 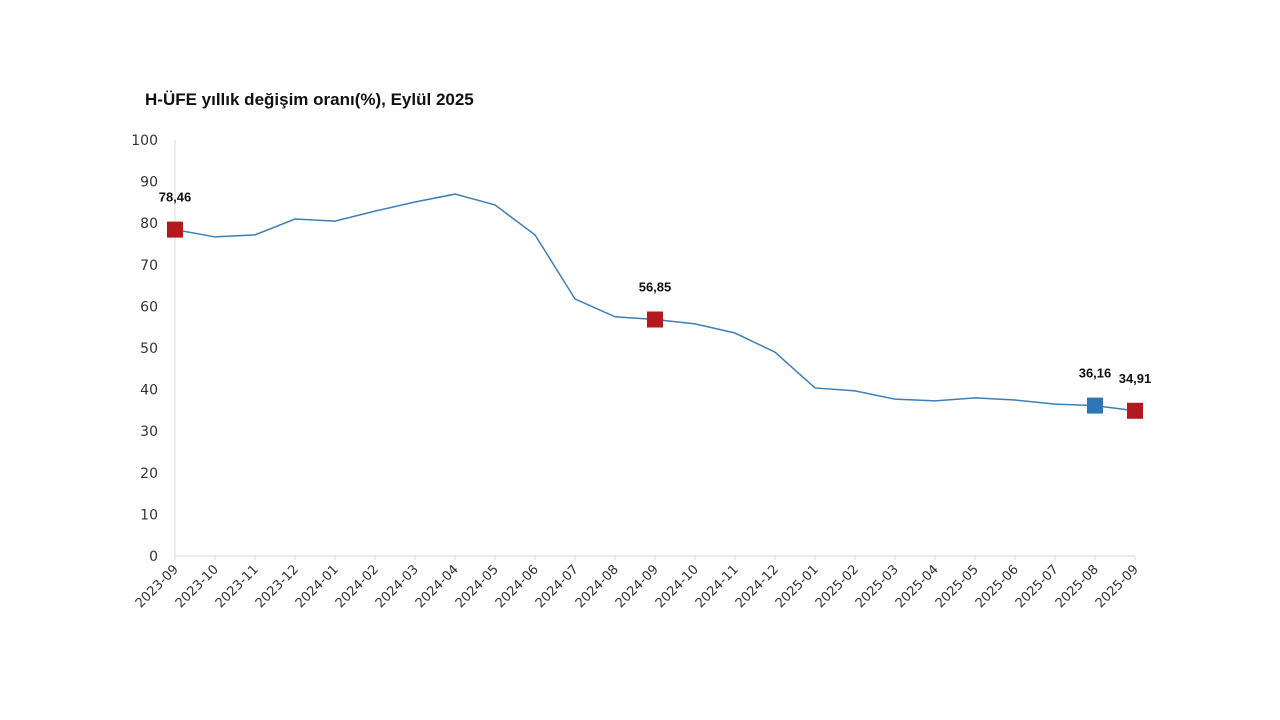 What do you see at coordinates (437, 586) in the screenshot?
I see `x-tick-label: 2024-04` at bounding box center [437, 586].